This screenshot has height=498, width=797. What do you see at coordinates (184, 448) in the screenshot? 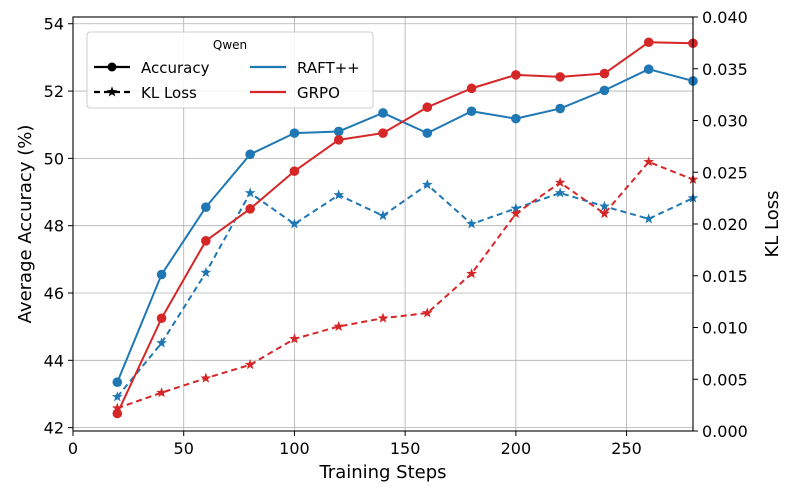
I see `x-tick-label: 50` at bounding box center [184, 448].